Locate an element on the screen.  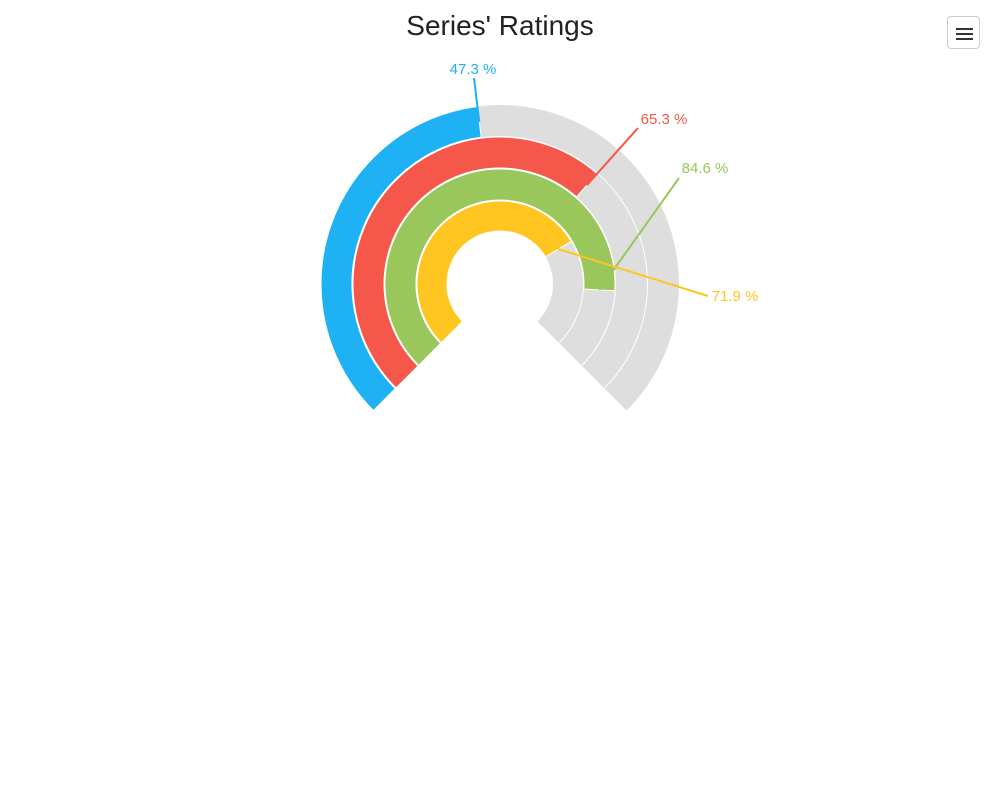
chart-menu-button is located at coordinates (963, 32).